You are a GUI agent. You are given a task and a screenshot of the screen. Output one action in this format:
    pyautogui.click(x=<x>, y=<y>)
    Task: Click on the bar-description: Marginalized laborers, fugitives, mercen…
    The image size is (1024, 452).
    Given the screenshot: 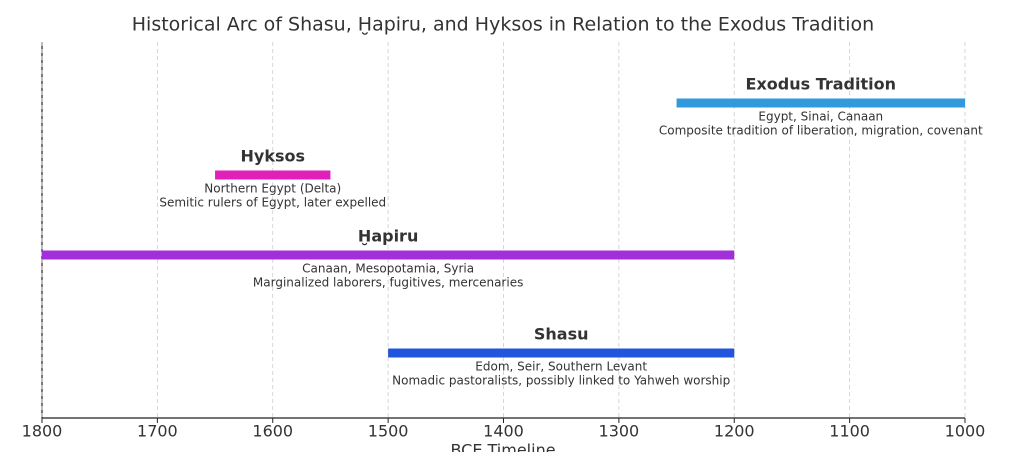 What is the action you would take?
    pyautogui.click(x=388, y=283)
    